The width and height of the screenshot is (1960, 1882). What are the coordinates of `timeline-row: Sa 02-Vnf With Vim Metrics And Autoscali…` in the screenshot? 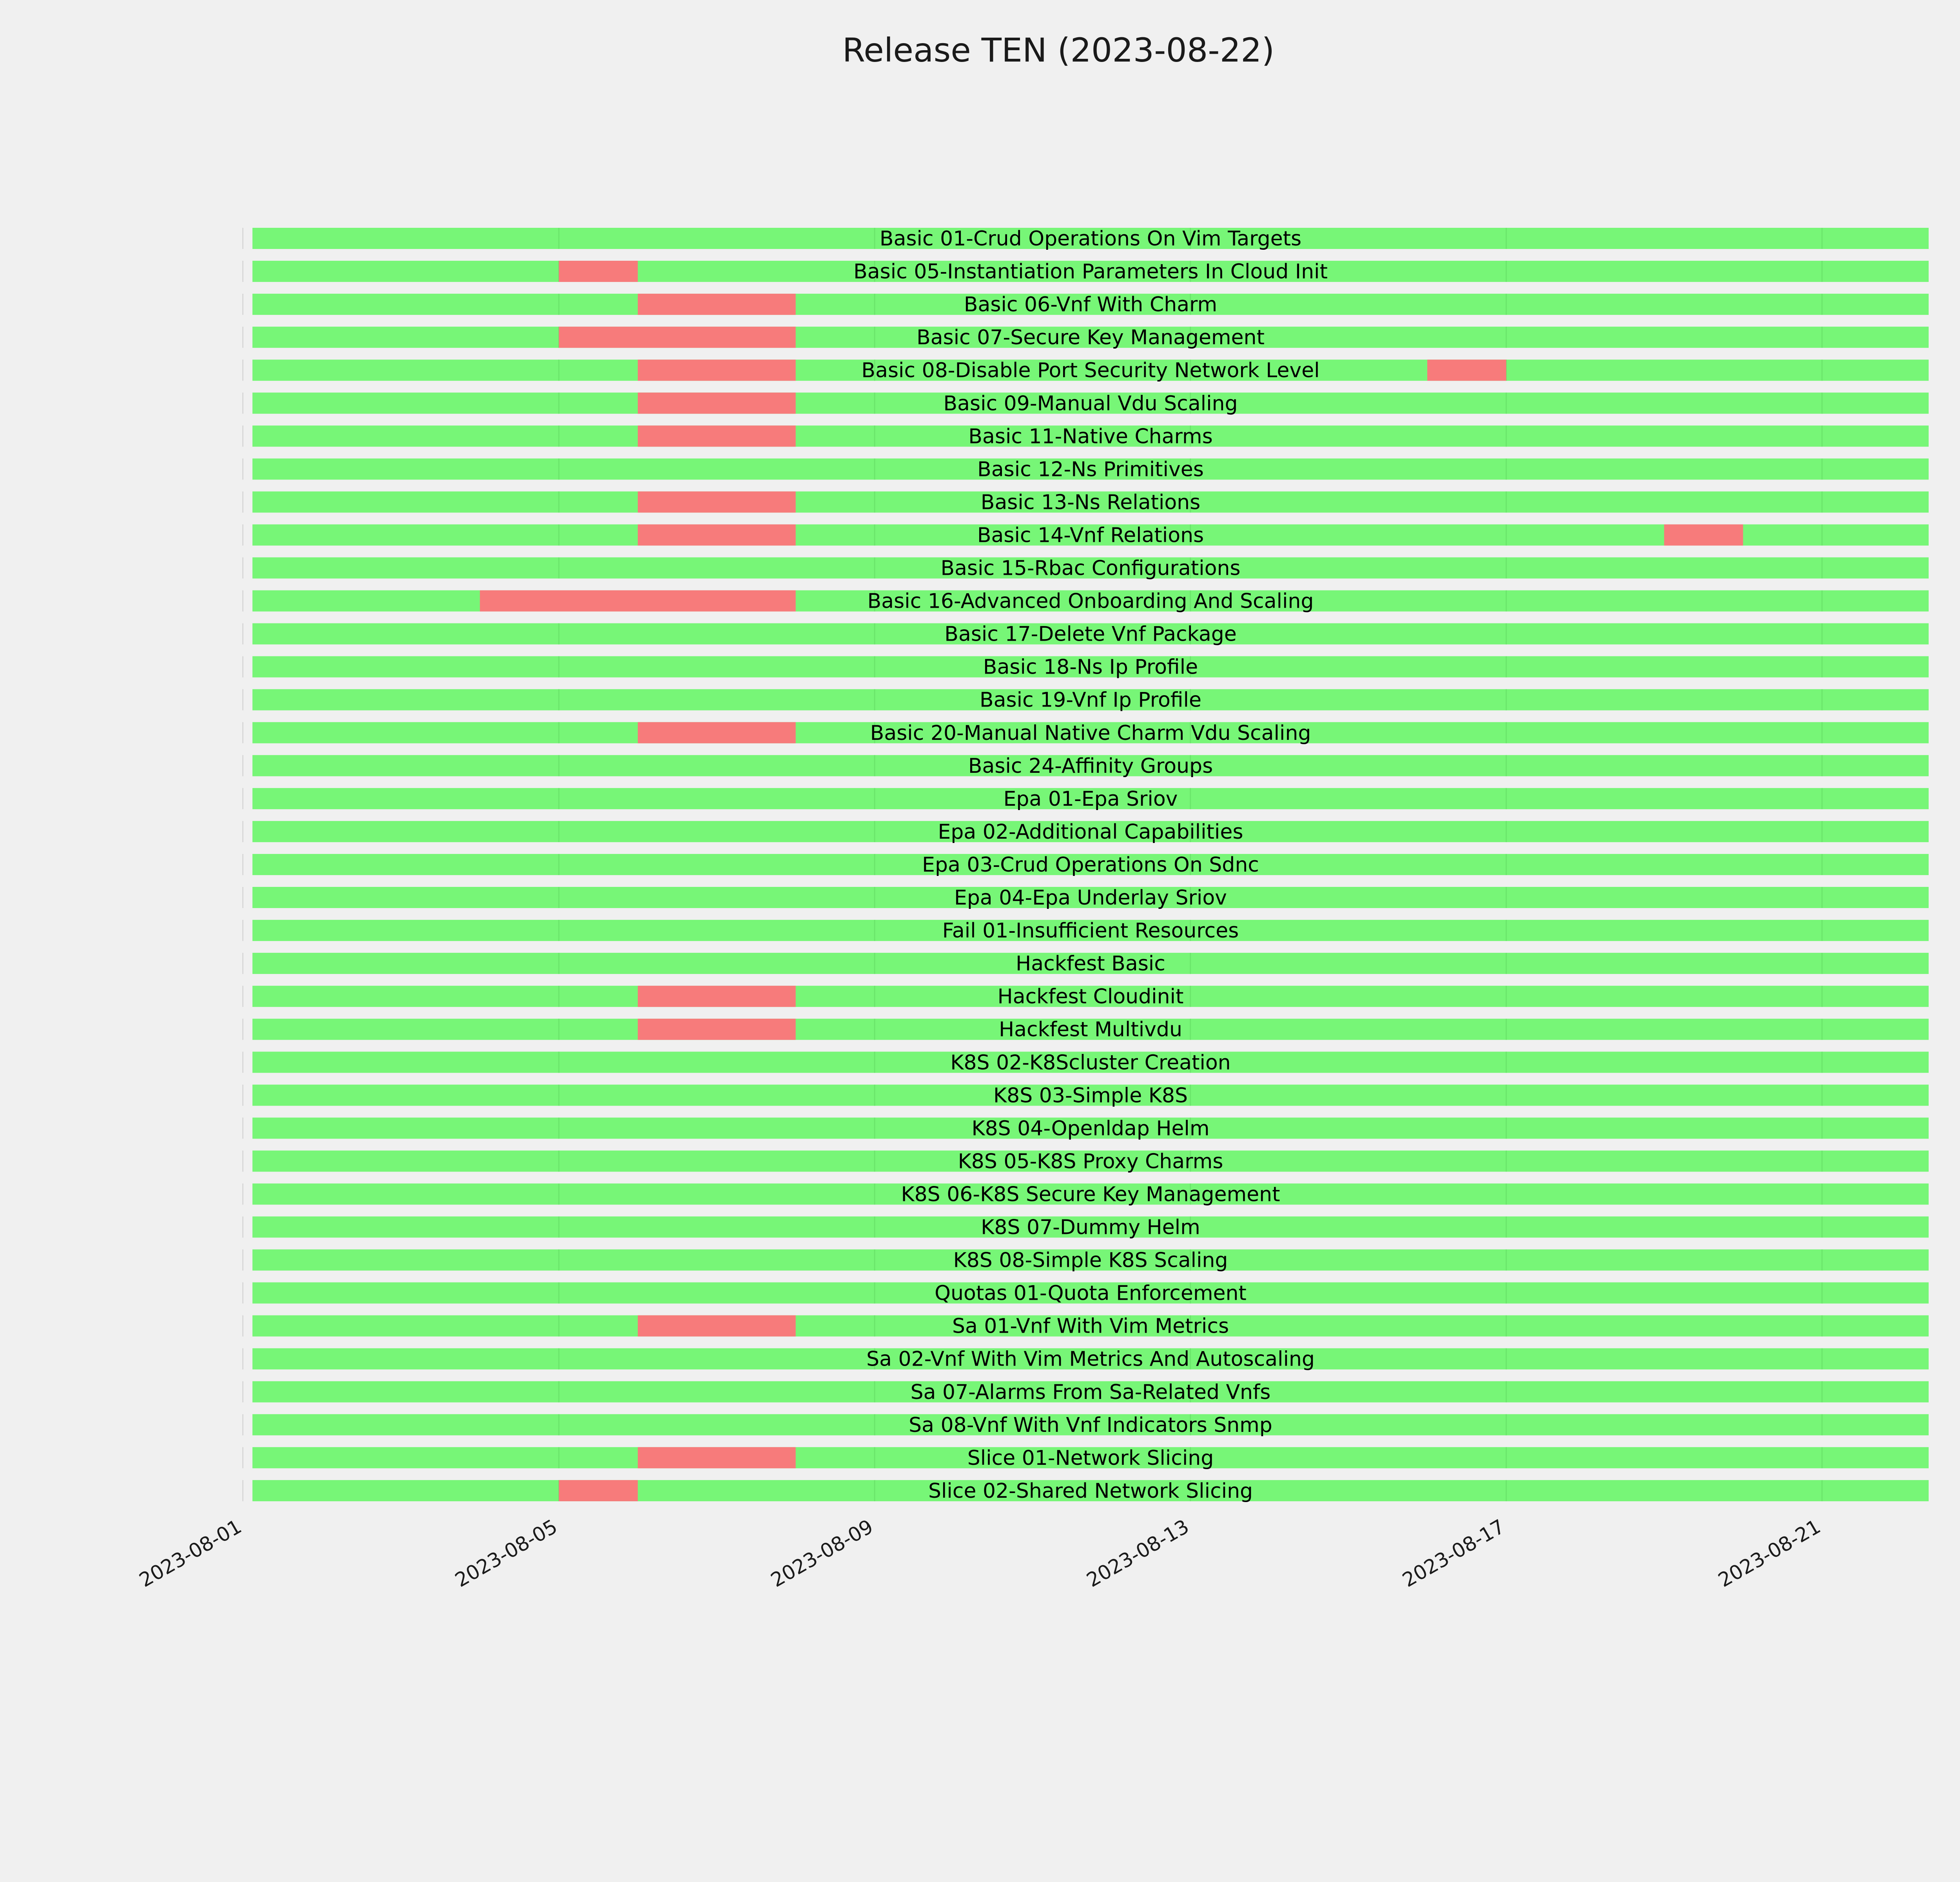 It's located at (1085, 1359).